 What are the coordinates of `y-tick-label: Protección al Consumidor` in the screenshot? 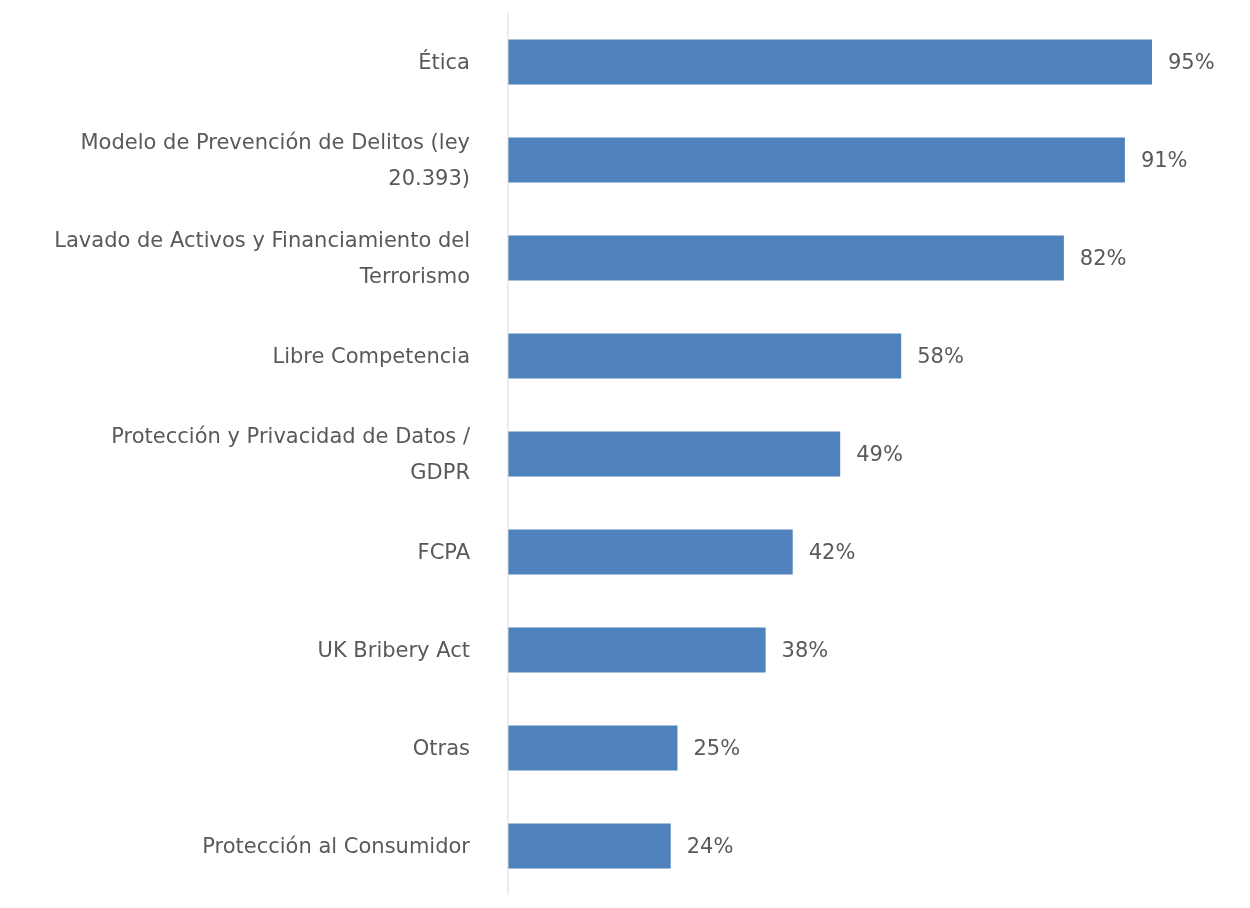 It's located at (336, 846).